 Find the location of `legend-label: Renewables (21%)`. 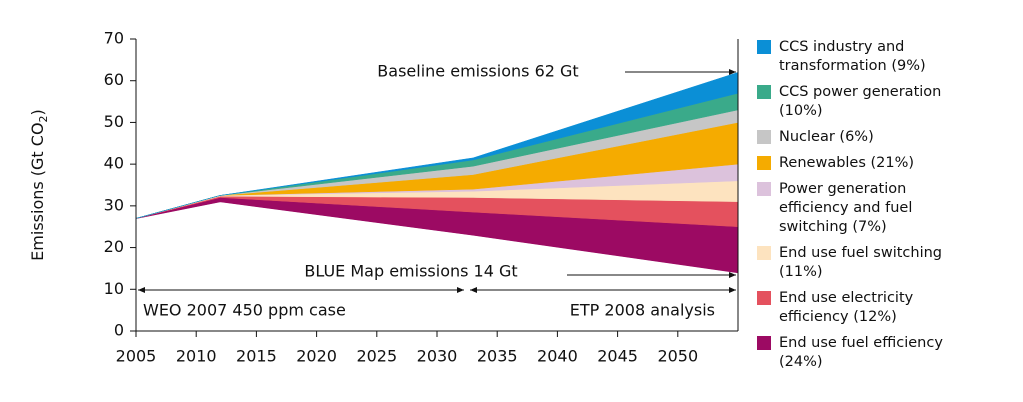

legend-label: Renewables (21%) is located at coordinates (847, 163).